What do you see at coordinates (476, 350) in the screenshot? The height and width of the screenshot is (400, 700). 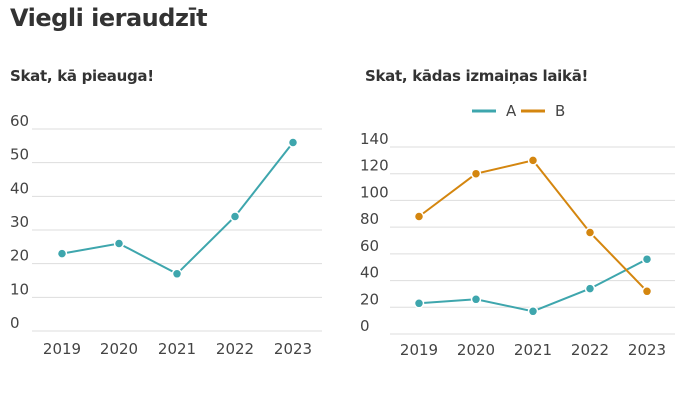 I see `right-x-tick-label: 2020` at bounding box center [476, 350].